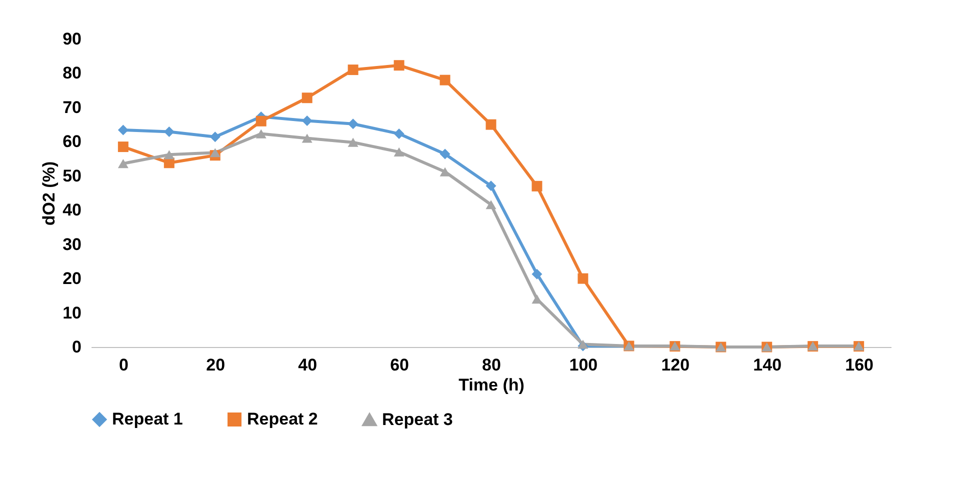 The width and height of the screenshot is (960, 485). I want to click on y-tick-label: 40, so click(72, 210).